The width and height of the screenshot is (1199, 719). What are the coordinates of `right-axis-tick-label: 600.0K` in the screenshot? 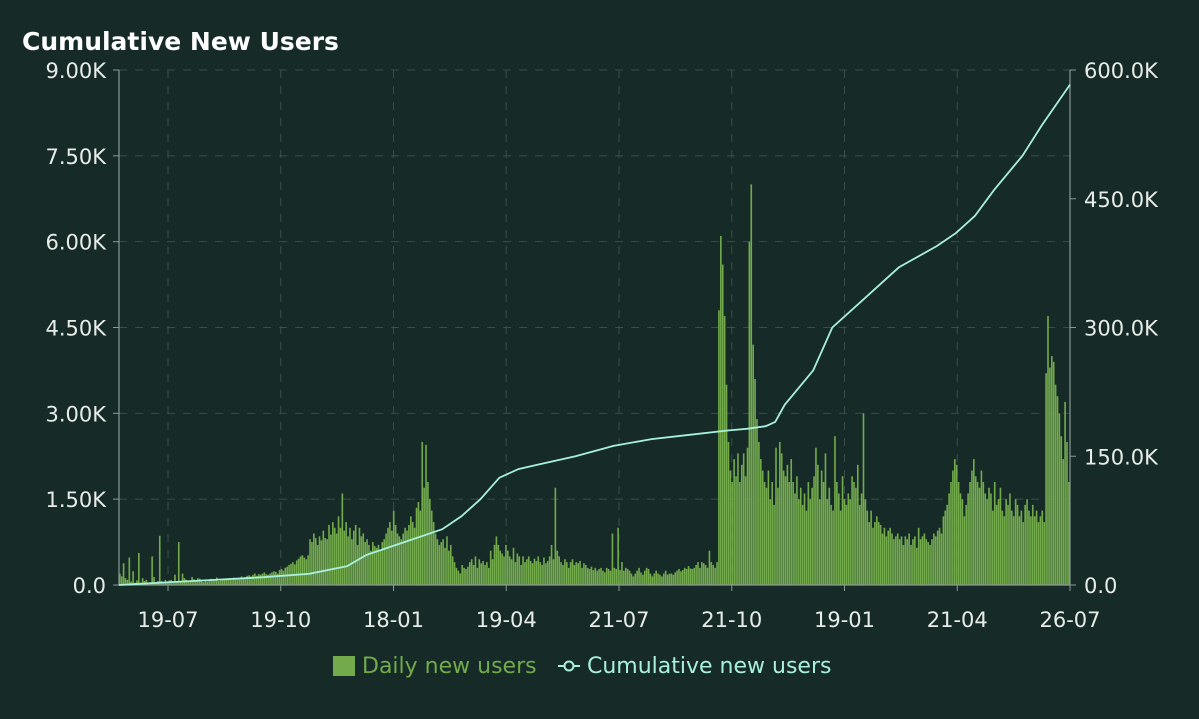 It's located at (1121, 71).